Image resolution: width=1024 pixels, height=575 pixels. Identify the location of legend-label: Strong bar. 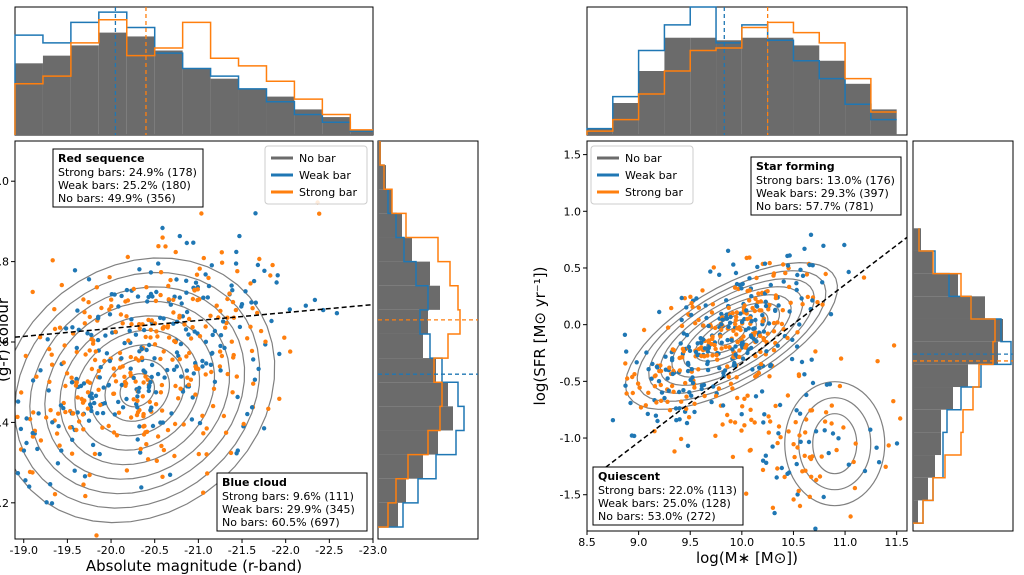
(328, 192).